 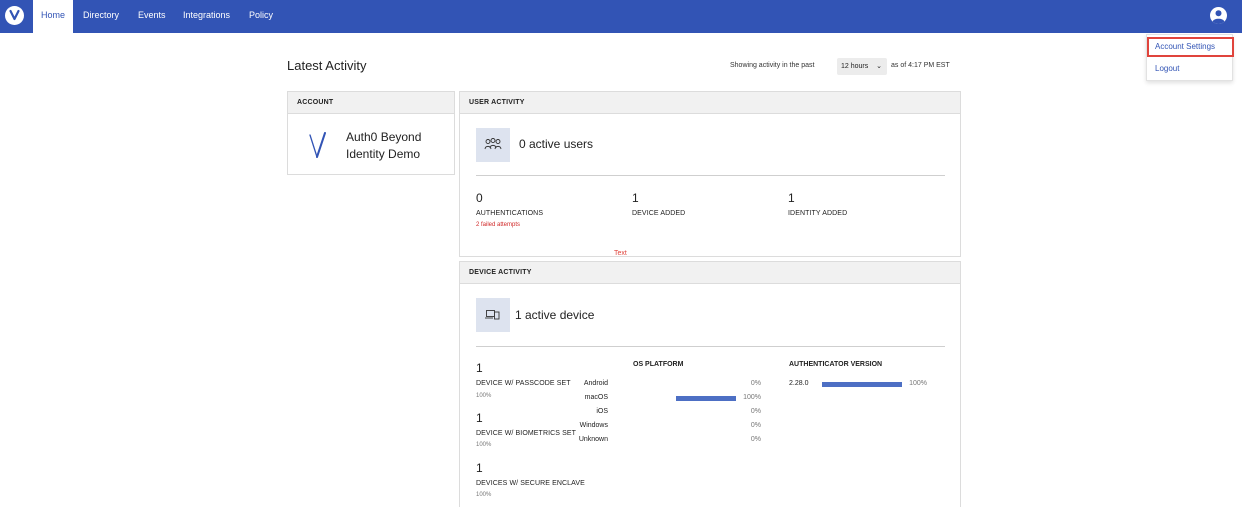 I want to click on authenticator-version-bar-fill, so click(x=862, y=384).